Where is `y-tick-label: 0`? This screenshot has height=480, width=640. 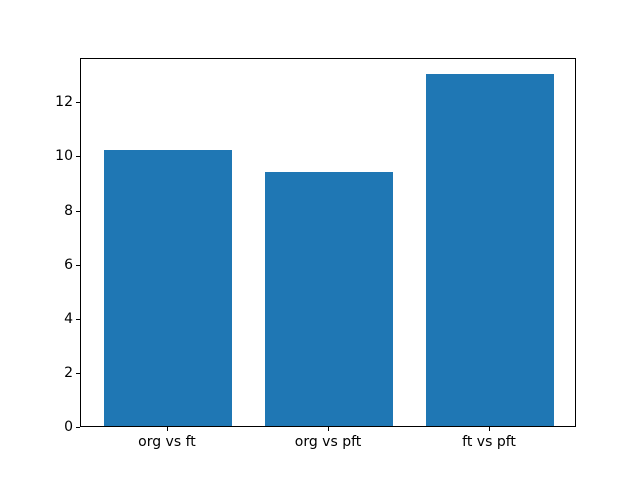 y-tick-label: 0 is located at coordinates (68, 427).